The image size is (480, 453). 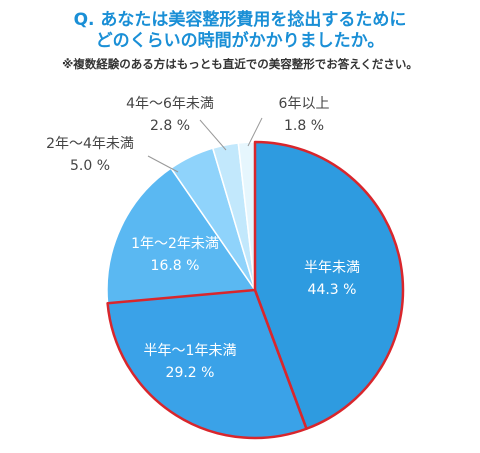 I want to click on slice-value-2: 29.2 %, so click(x=190, y=373).